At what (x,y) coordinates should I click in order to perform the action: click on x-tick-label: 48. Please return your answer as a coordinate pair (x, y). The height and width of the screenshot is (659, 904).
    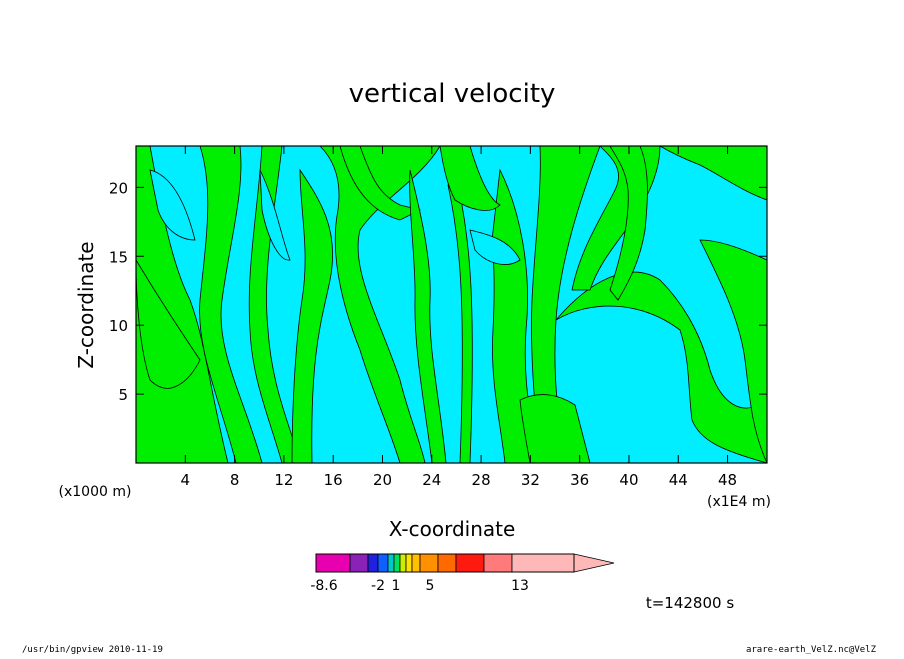
    Looking at the image, I should click on (727, 480).